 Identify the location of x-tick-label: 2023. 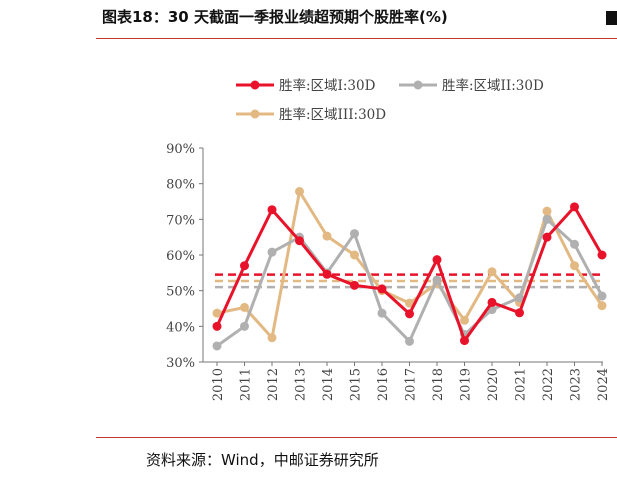
(576, 384).